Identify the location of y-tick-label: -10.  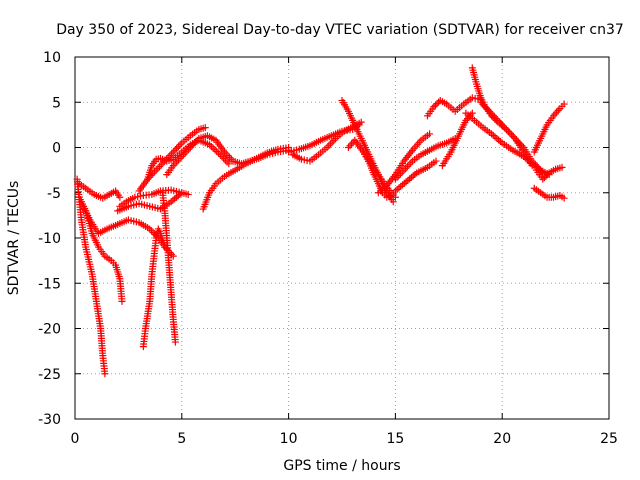
(49, 239).